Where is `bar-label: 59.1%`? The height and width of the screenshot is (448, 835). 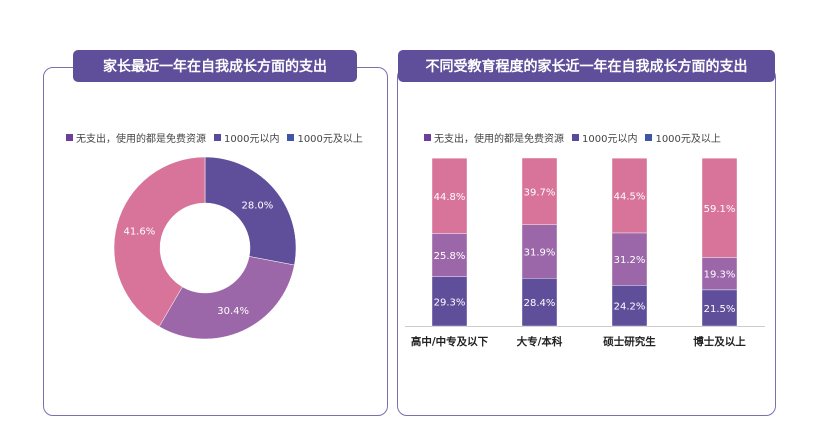 bar-label: 59.1% is located at coordinates (720, 209).